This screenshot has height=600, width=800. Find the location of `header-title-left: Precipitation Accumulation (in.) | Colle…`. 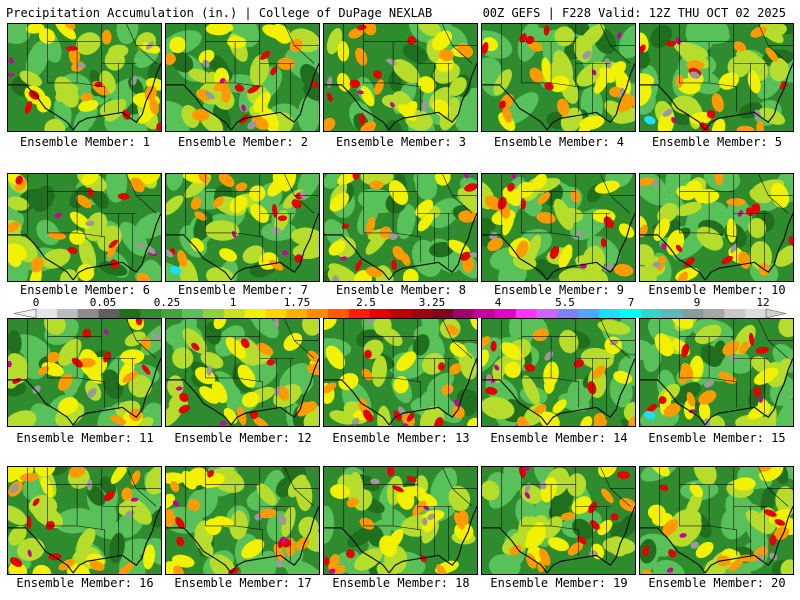

header-title-left: Precipitation Accumulation (in.) | Colle… is located at coordinates (219, 13).